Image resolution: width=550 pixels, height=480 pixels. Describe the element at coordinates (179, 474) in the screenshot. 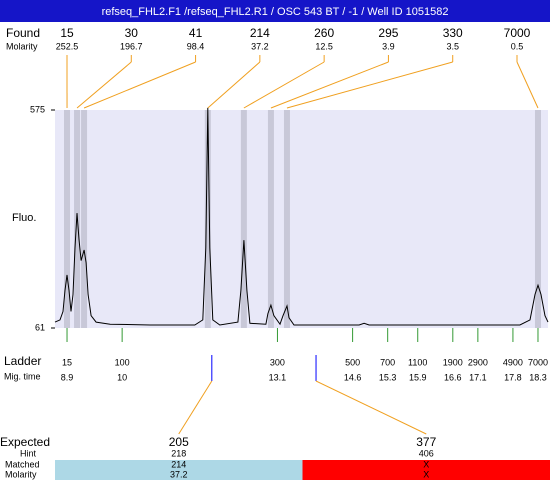

I see `molarity-value: 37.2` at that location.